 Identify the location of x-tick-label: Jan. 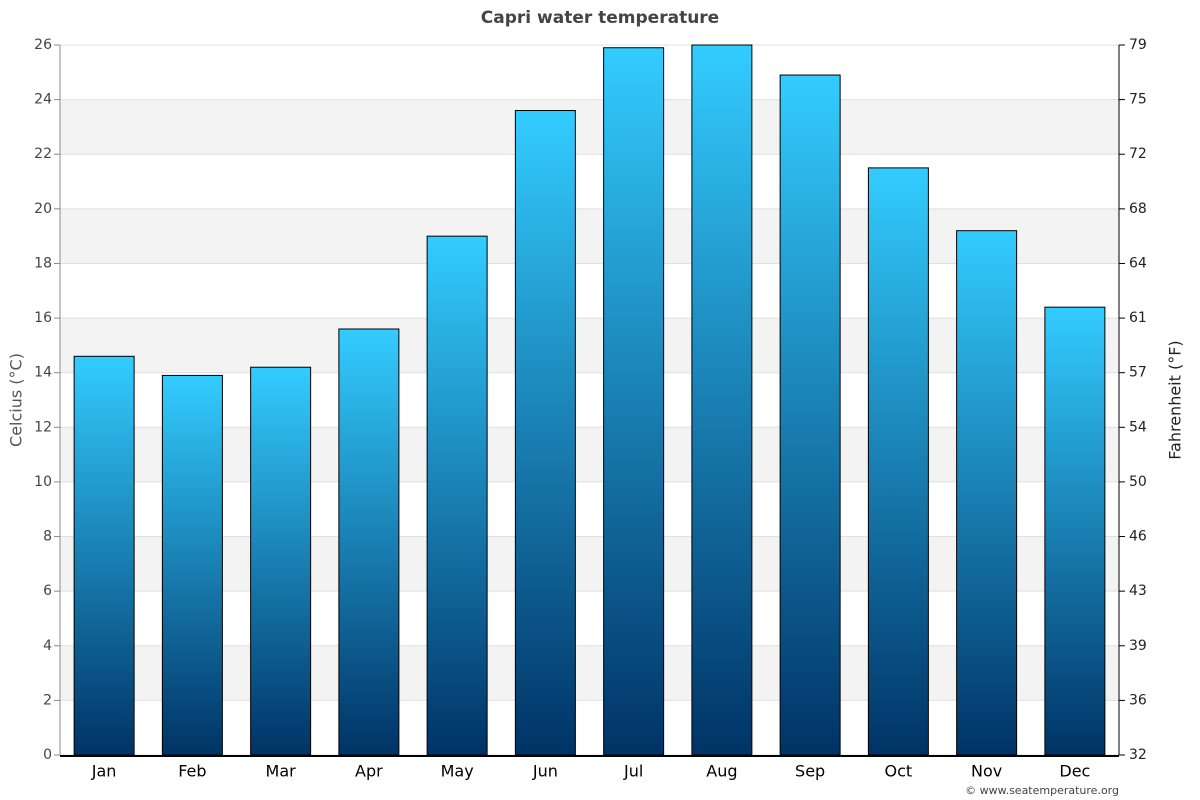
(104, 771).